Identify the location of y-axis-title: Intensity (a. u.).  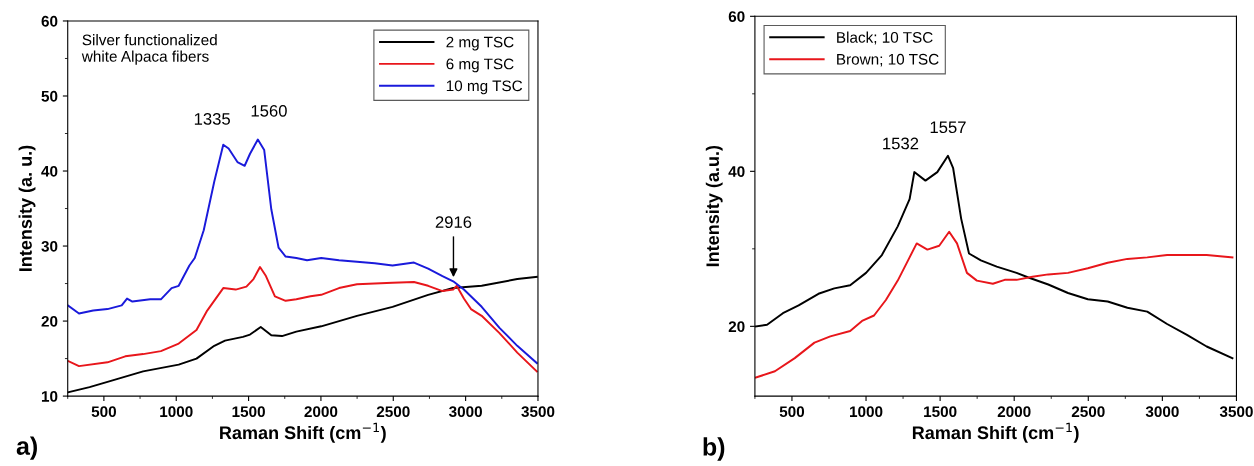
(27, 208).